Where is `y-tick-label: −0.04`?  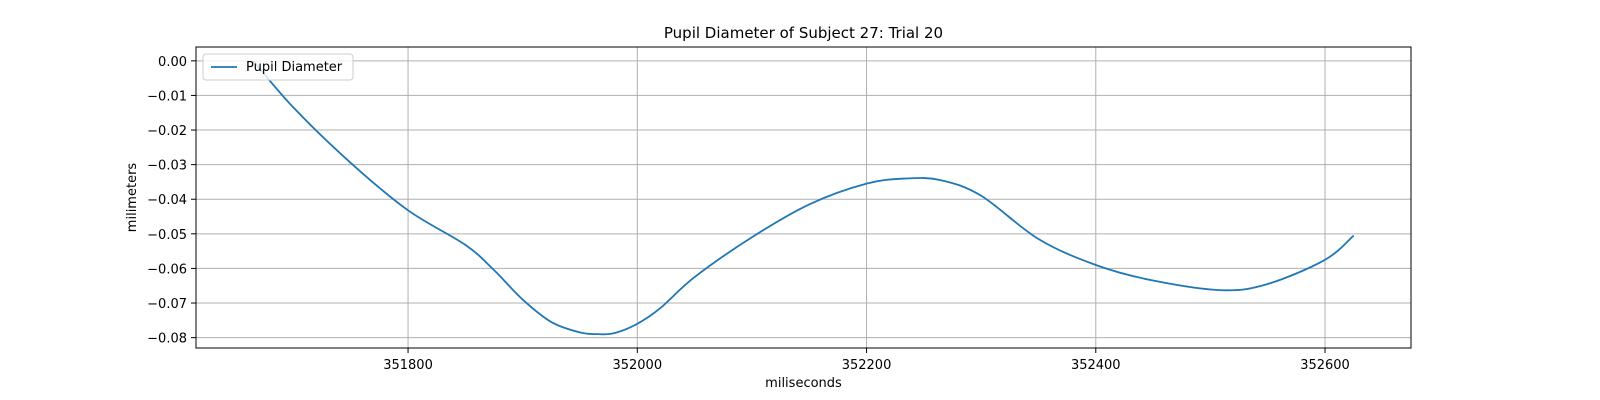
y-tick-label: −0.04 is located at coordinates (167, 200).